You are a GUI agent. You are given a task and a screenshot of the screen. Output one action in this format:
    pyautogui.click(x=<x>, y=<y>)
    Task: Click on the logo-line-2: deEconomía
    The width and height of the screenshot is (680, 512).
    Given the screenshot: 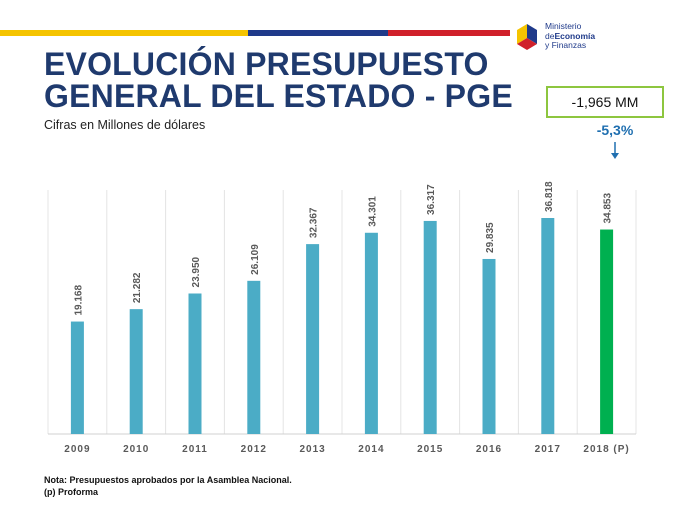 What is the action you would take?
    pyautogui.click(x=570, y=35)
    